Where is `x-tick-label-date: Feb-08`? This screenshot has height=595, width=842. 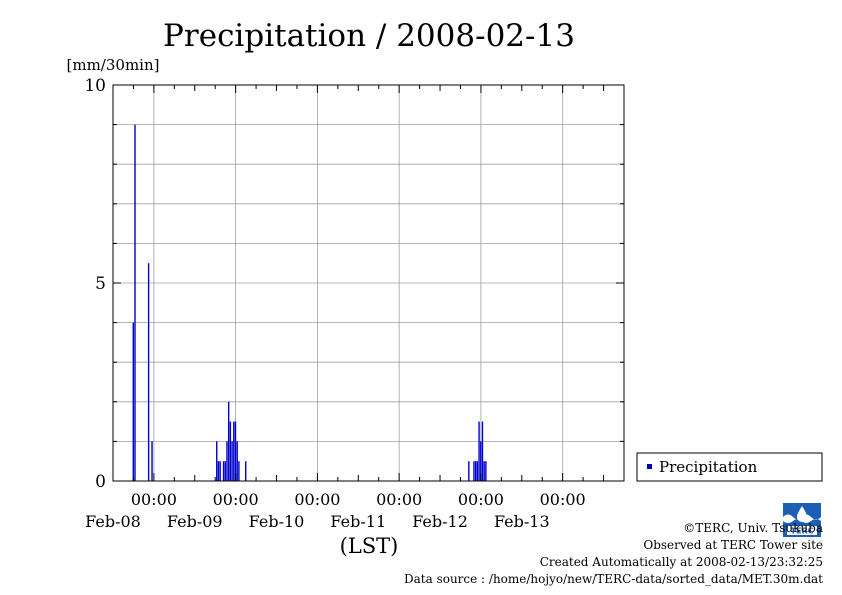
x-tick-label-date: Feb-08 is located at coordinates (113, 521).